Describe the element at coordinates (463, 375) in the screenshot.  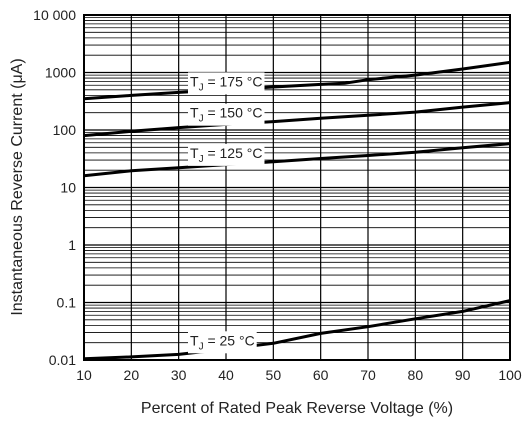
I see `x-tick-label: 90` at that location.